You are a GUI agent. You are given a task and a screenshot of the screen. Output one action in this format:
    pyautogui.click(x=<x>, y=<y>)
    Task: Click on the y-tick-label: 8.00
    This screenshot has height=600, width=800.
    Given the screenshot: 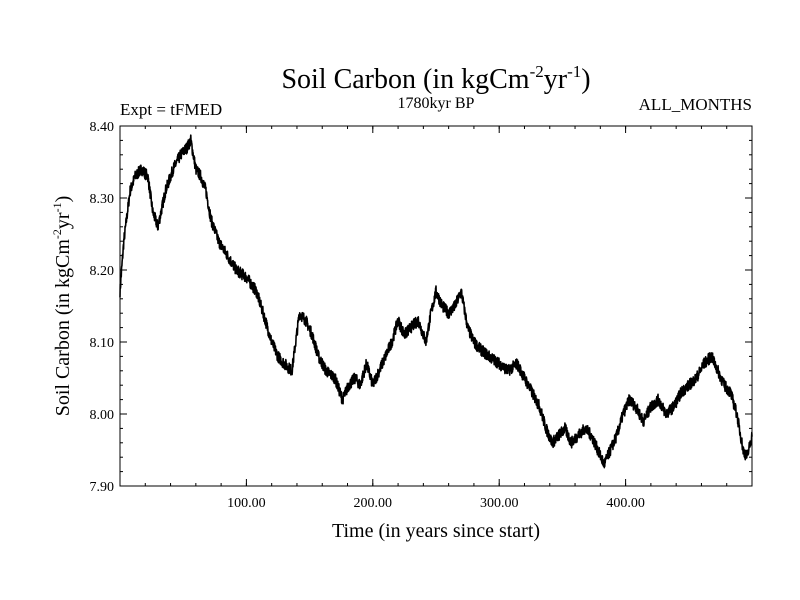 What is the action you would take?
    pyautogui.click(x=102, y=415)
    